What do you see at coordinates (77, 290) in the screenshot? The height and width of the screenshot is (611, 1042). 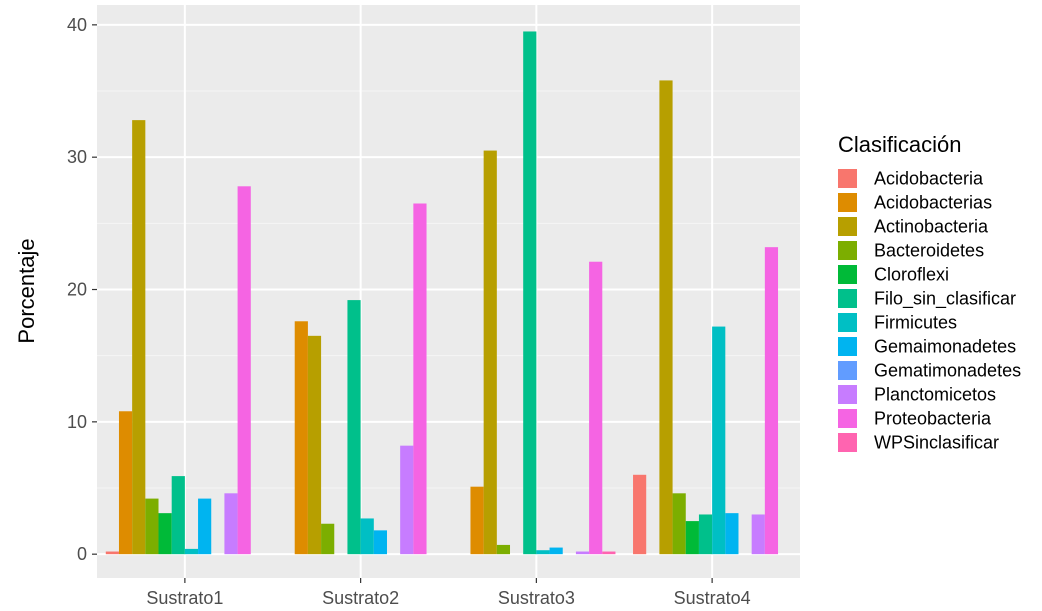 I see `y-tick-label: 20` at bounding box center [77, 290].